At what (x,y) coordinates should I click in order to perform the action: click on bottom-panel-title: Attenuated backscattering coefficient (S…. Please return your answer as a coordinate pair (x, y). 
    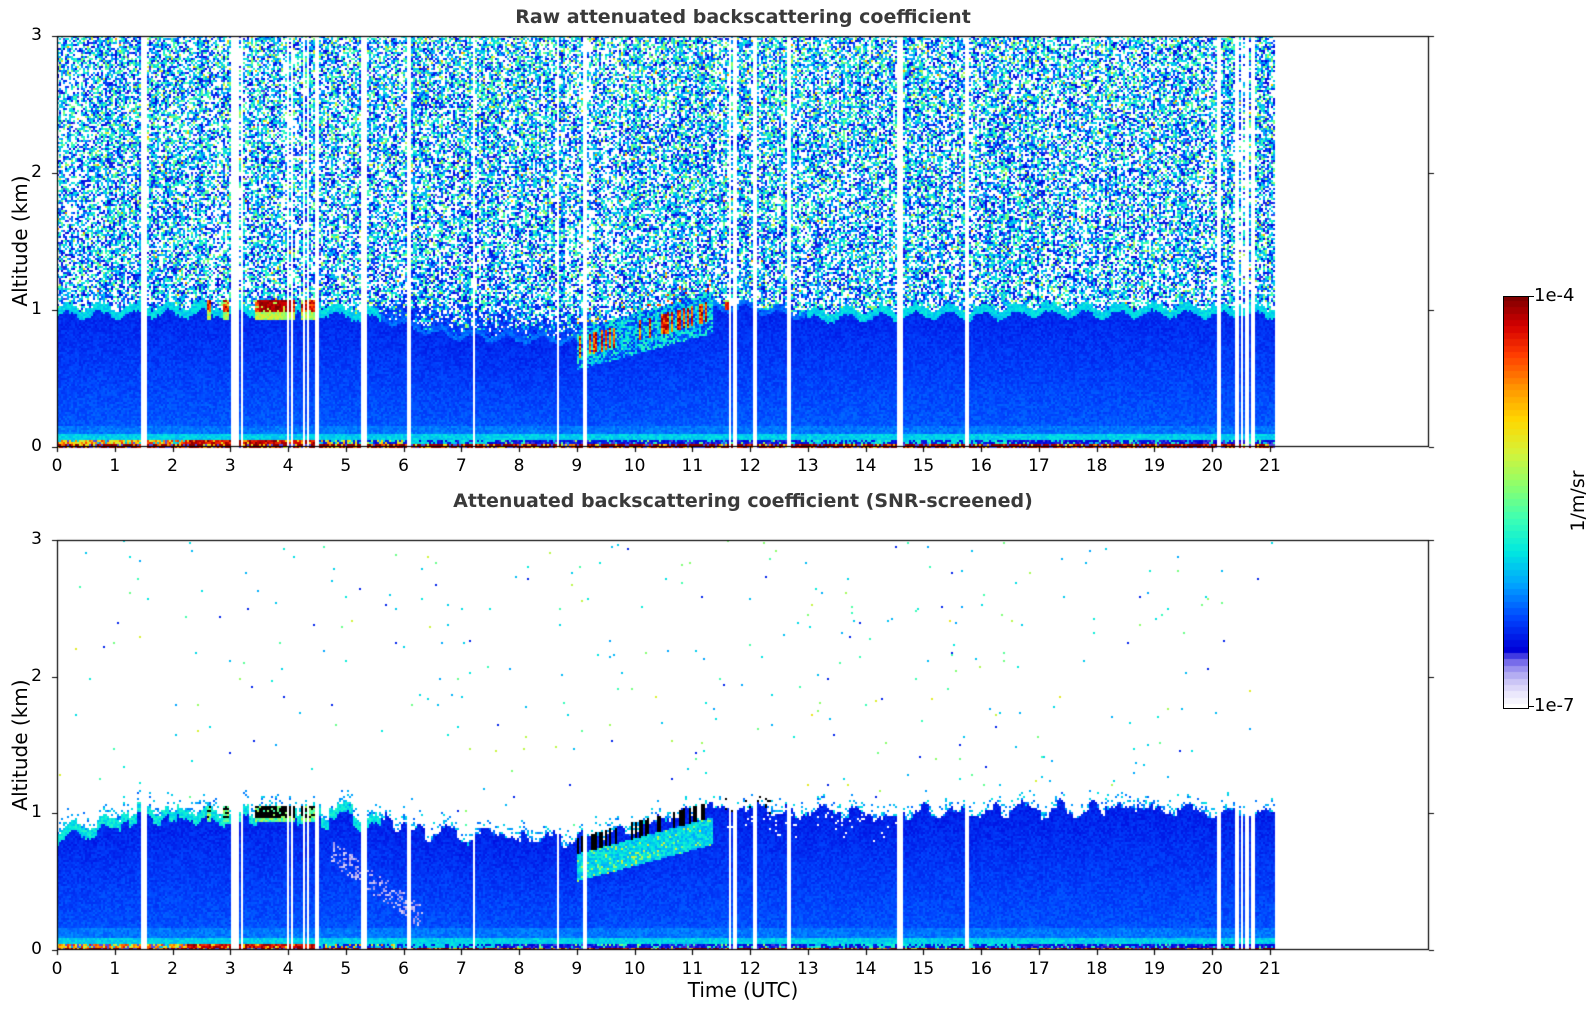
    Looking at the image, I should click on (743, 501).